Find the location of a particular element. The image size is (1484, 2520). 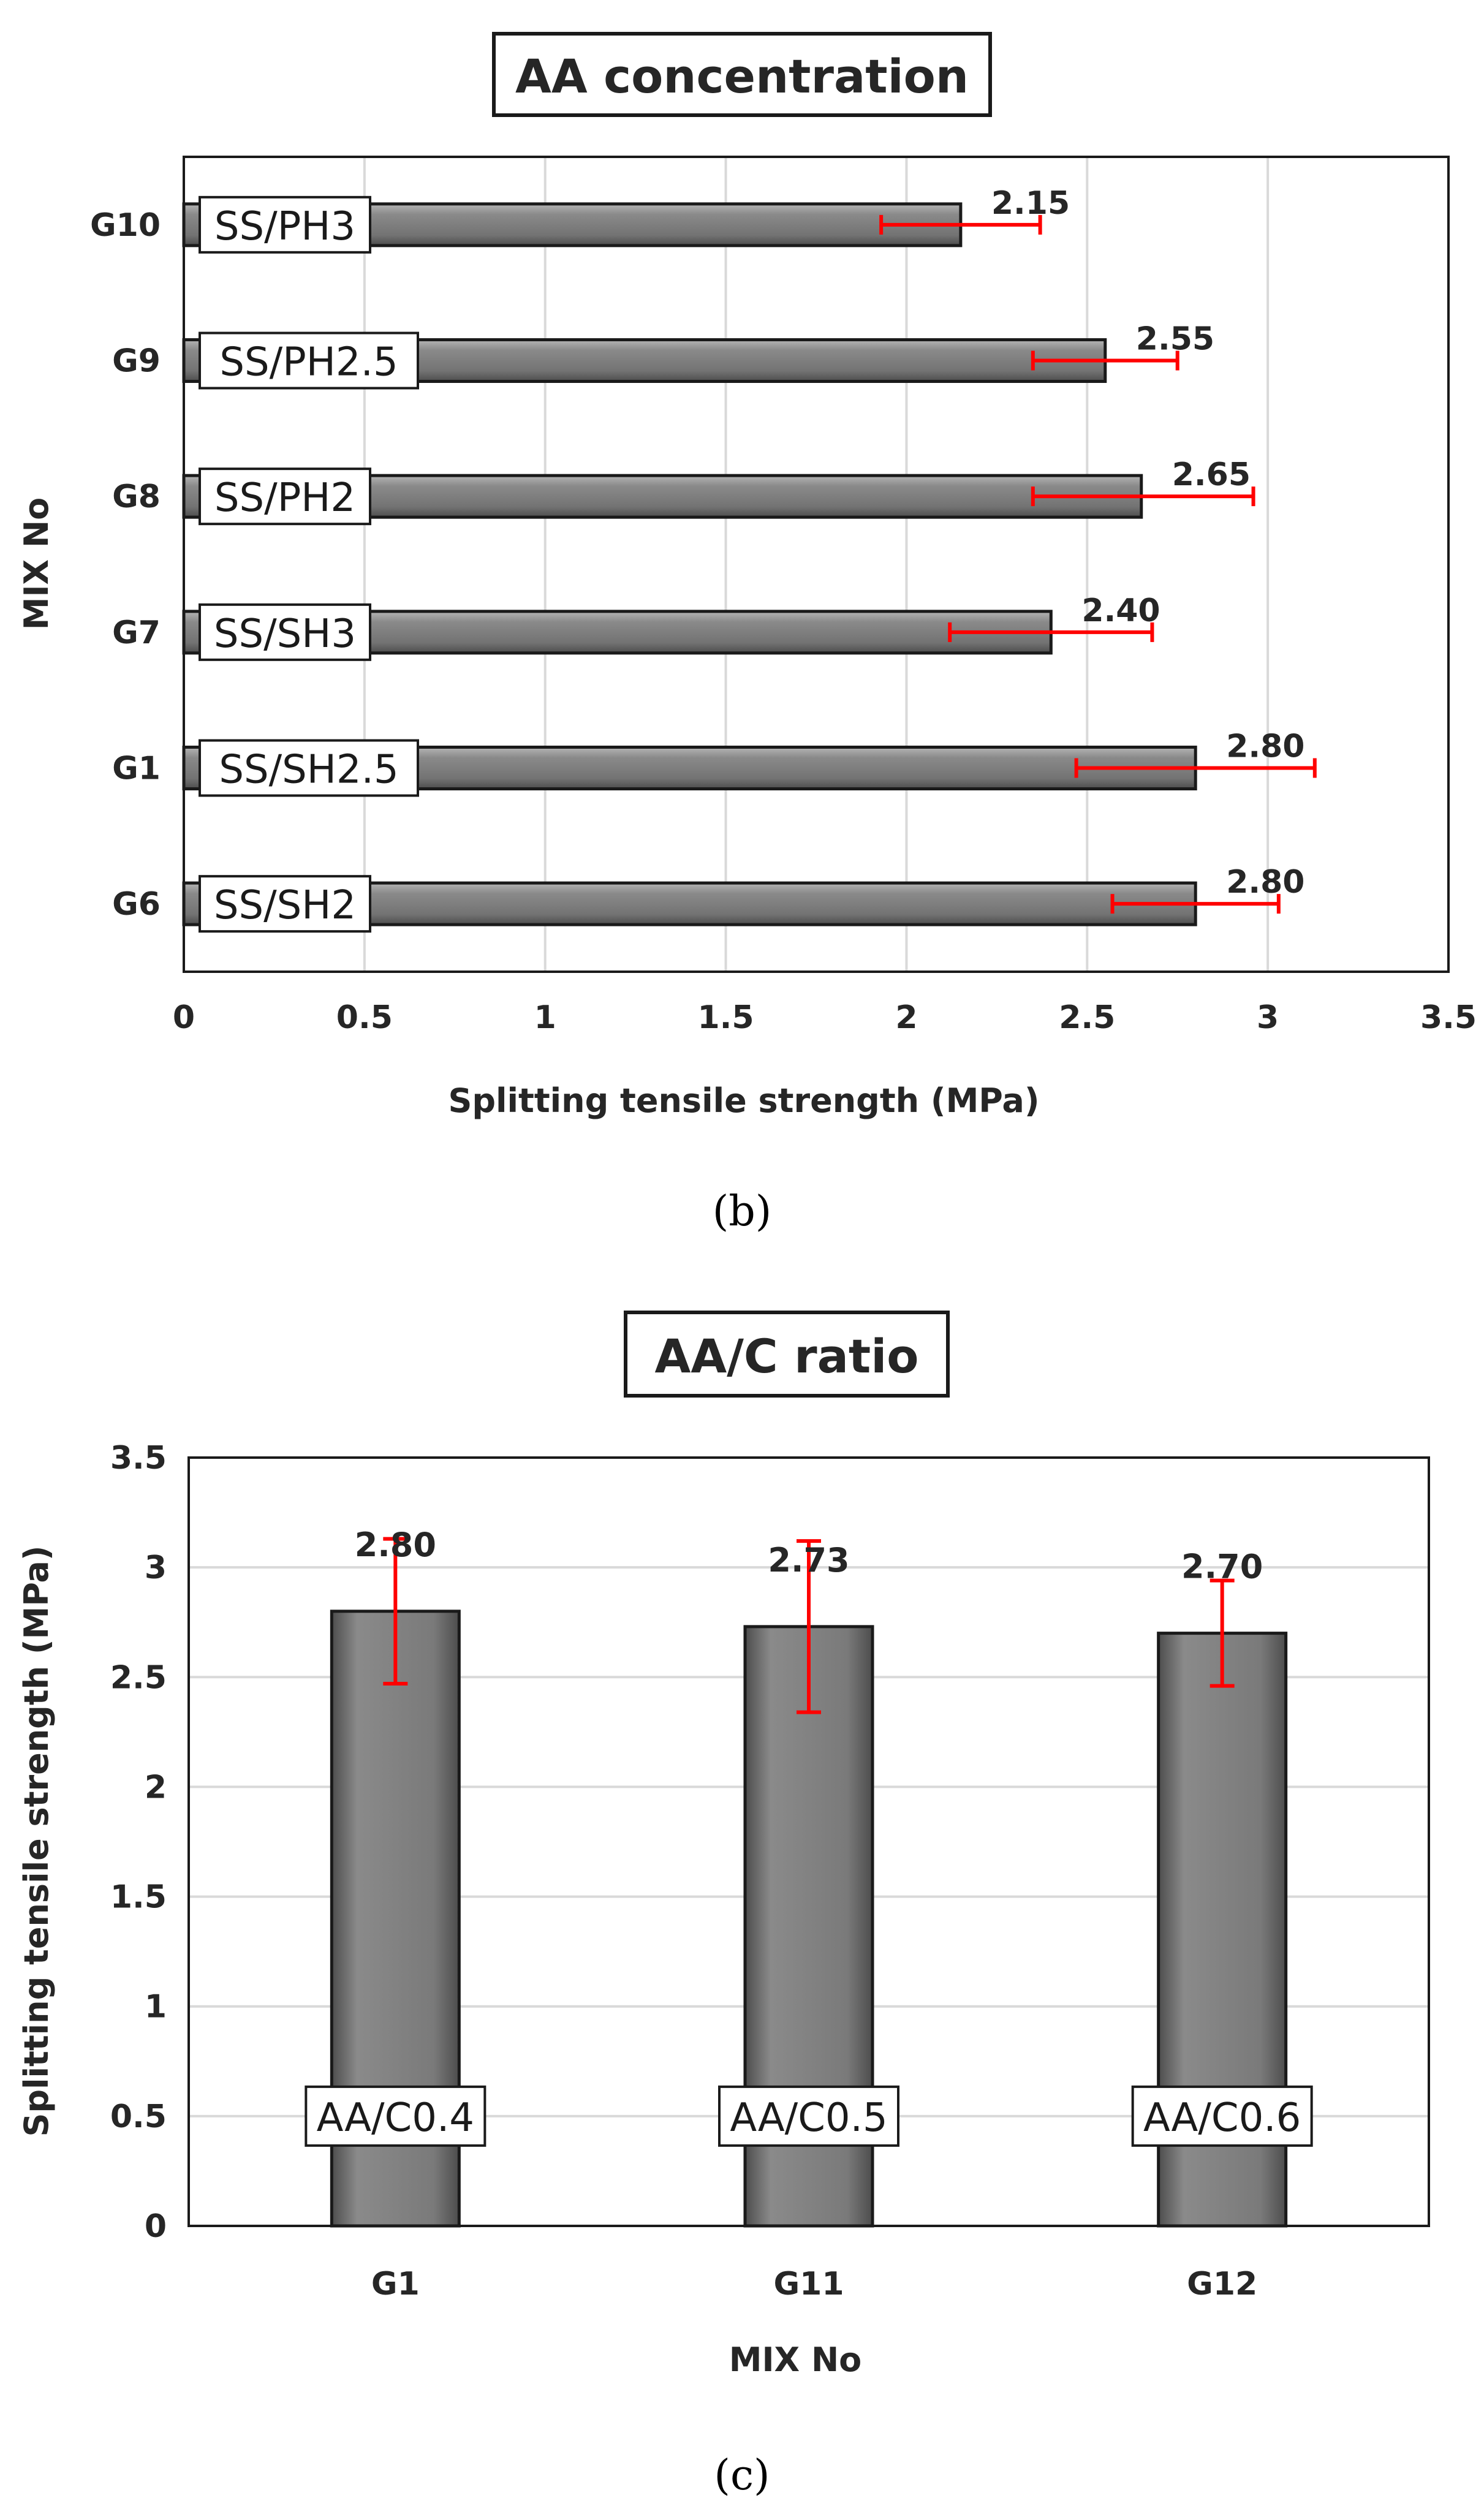

panel-c-y-tick-label: 0 is located at coordinates (156, 2226).